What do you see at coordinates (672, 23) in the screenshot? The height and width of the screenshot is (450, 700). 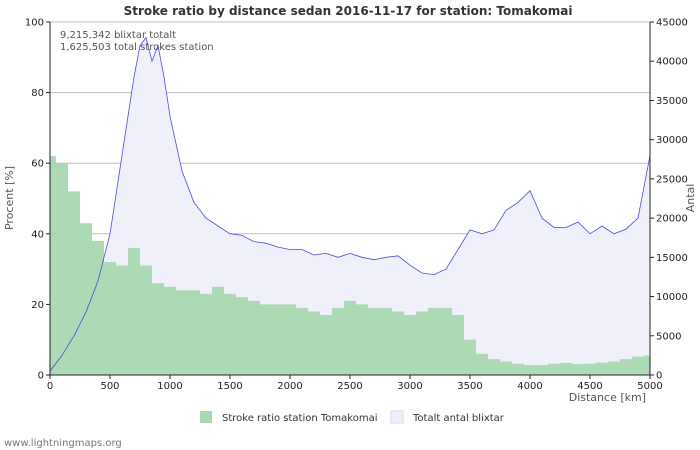 I see `y-right-tick-label-45000: 45000` at bounding box center [672, 23].